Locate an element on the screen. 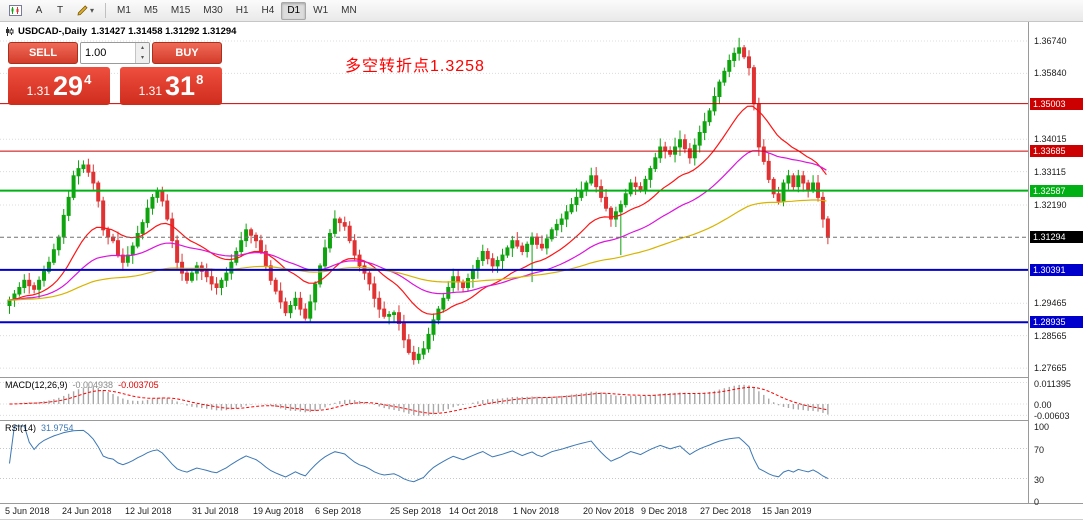 The width and height of the screenshot is (1083, 528). buy-price-point: 8 is located at coordinates (200, 79).